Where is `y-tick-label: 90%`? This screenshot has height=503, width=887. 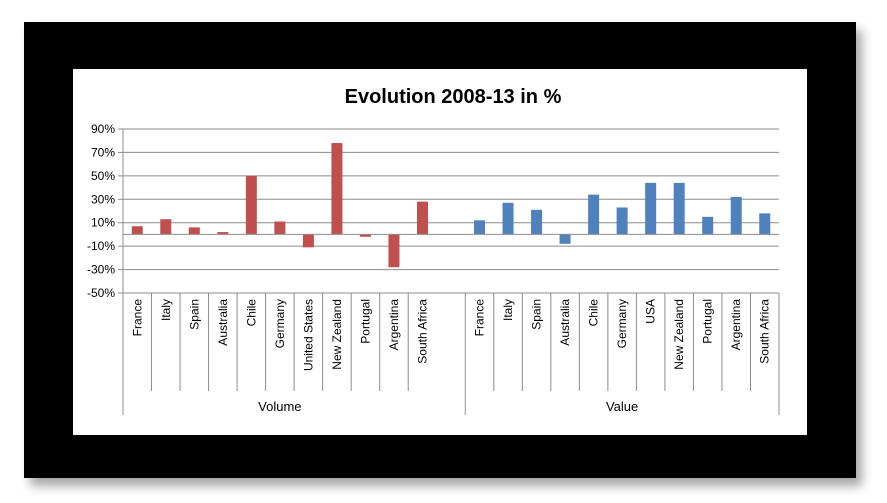
y-tick-label: 90% is located at coordinates (103, 129).